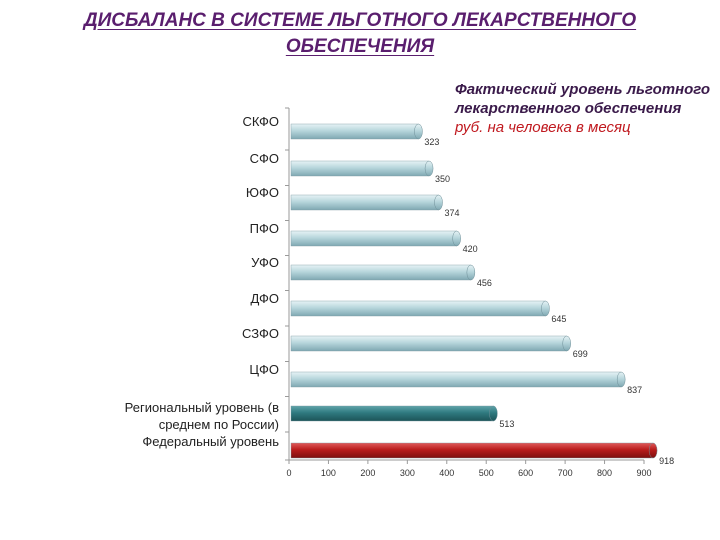 This screenshot has width=720, height=540. I want to click on data-label: 323, so click(431, 142).